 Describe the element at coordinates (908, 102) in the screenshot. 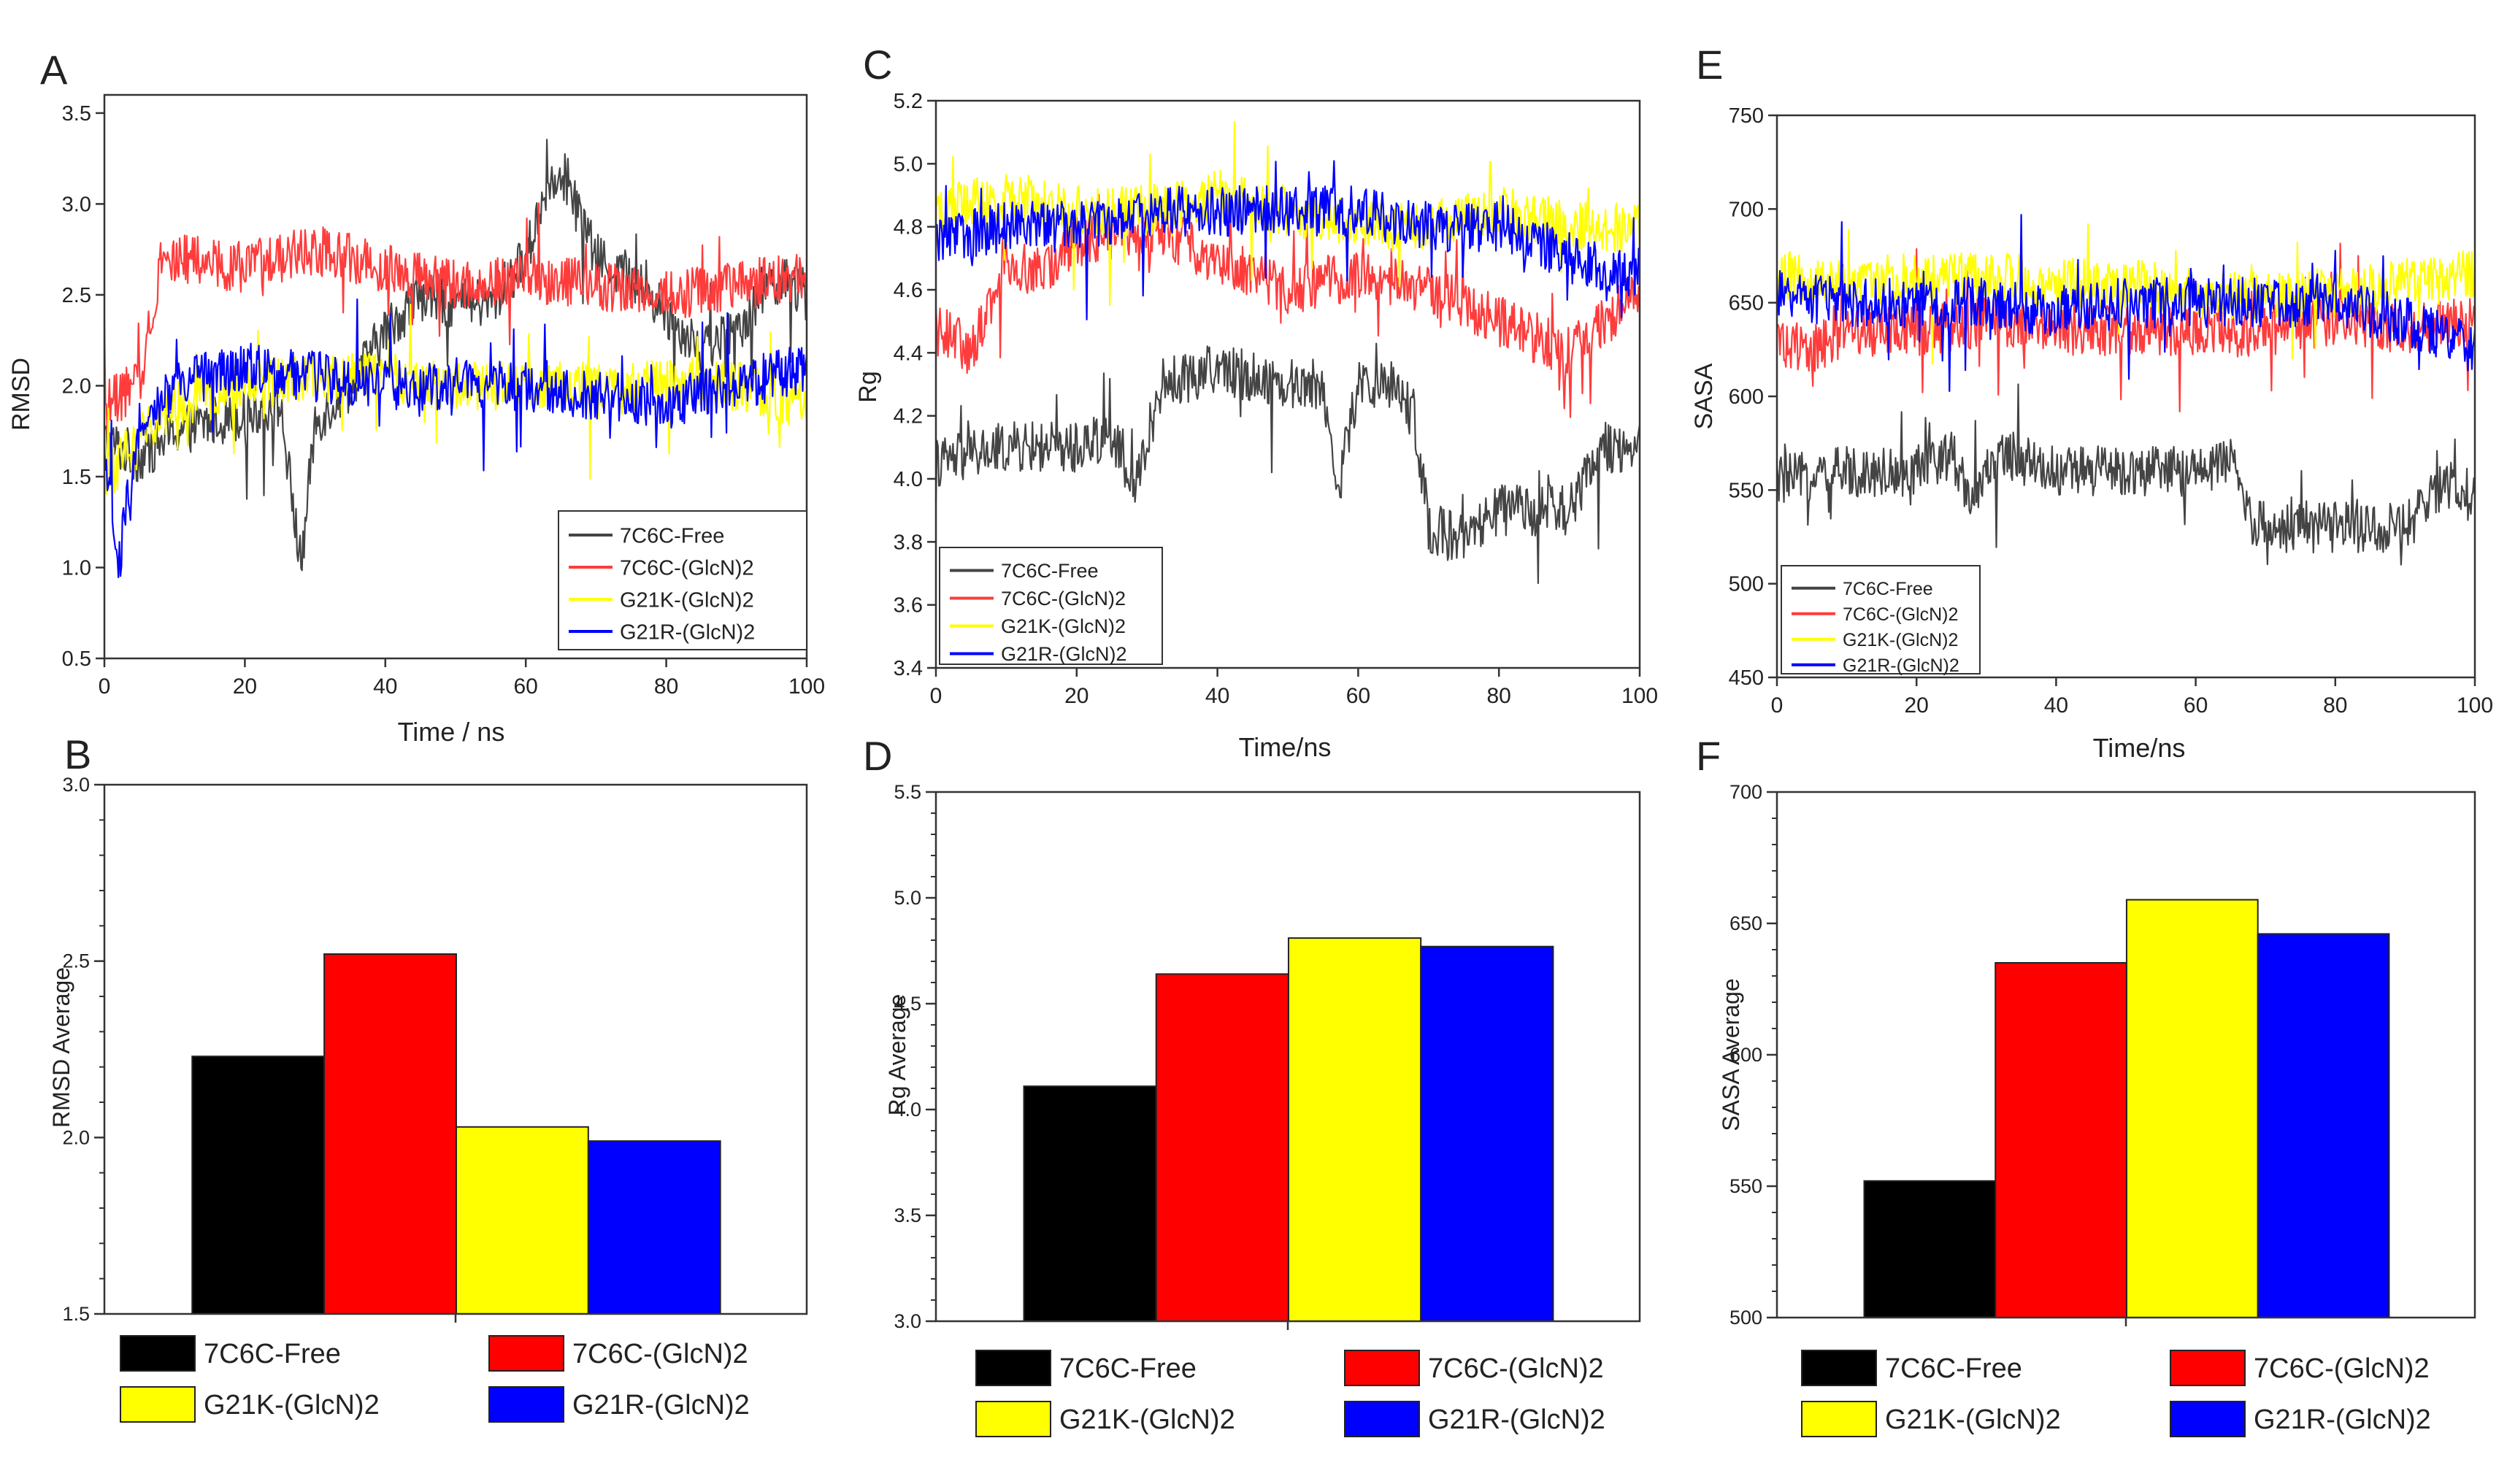

I see `y-tick-label: 5.2` at that location.